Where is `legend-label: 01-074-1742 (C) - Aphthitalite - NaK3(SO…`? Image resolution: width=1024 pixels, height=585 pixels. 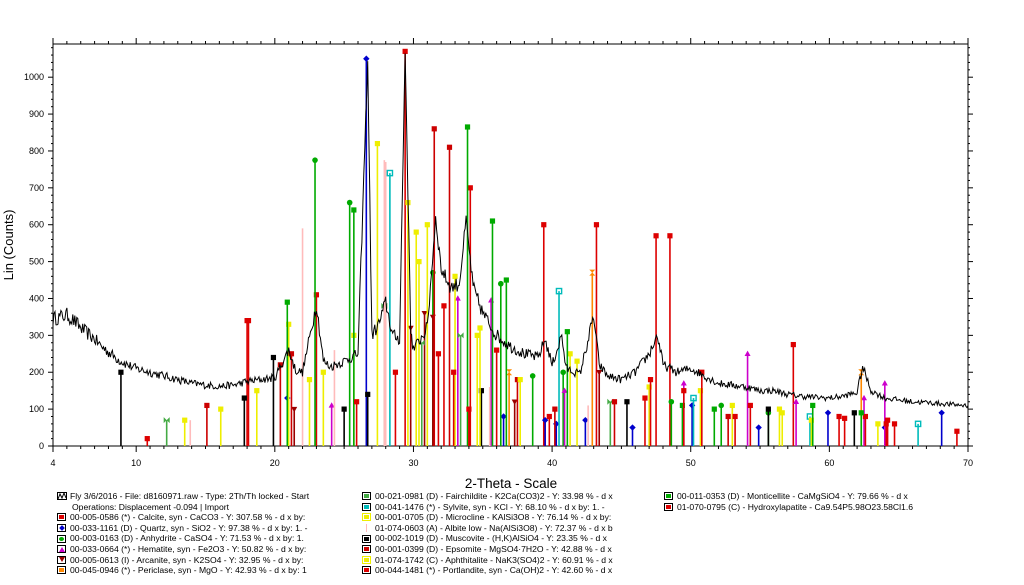
legend-label: 01-074-1742 (C) - Aphthitalite - NaK3(SO… is located at coordinates (494, 559).